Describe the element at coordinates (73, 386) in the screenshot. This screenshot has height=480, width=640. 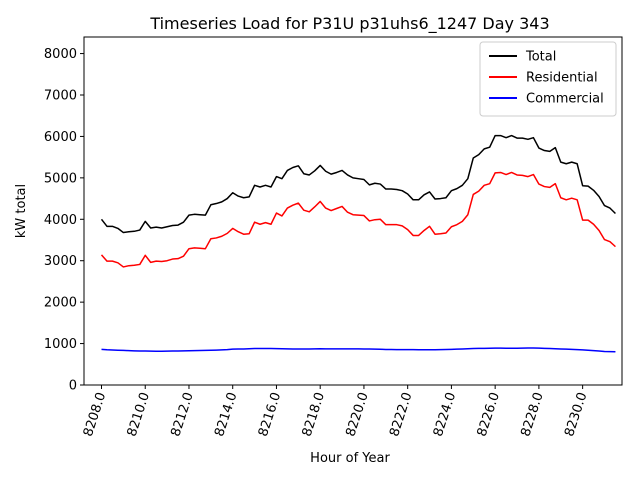
I see `y-tick-label: 0` at that location.